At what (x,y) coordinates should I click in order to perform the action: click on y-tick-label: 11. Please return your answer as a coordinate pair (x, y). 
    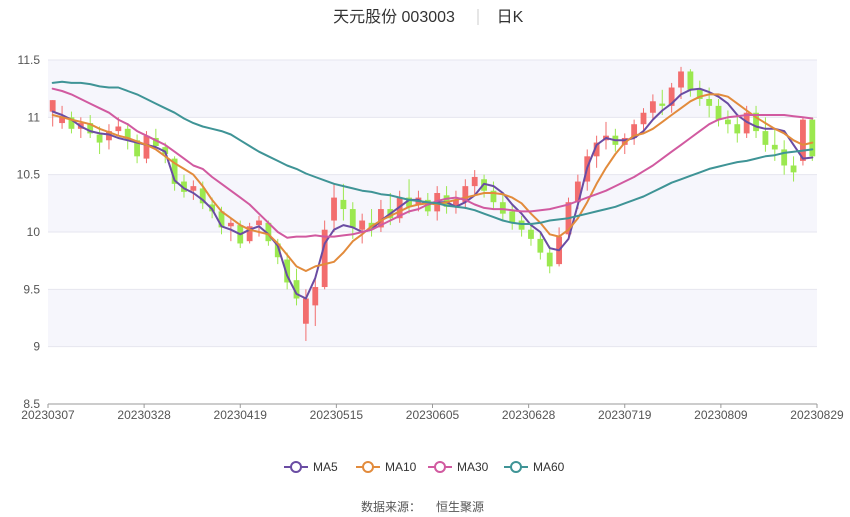
    Looking at the image, I should click on (34, 117).